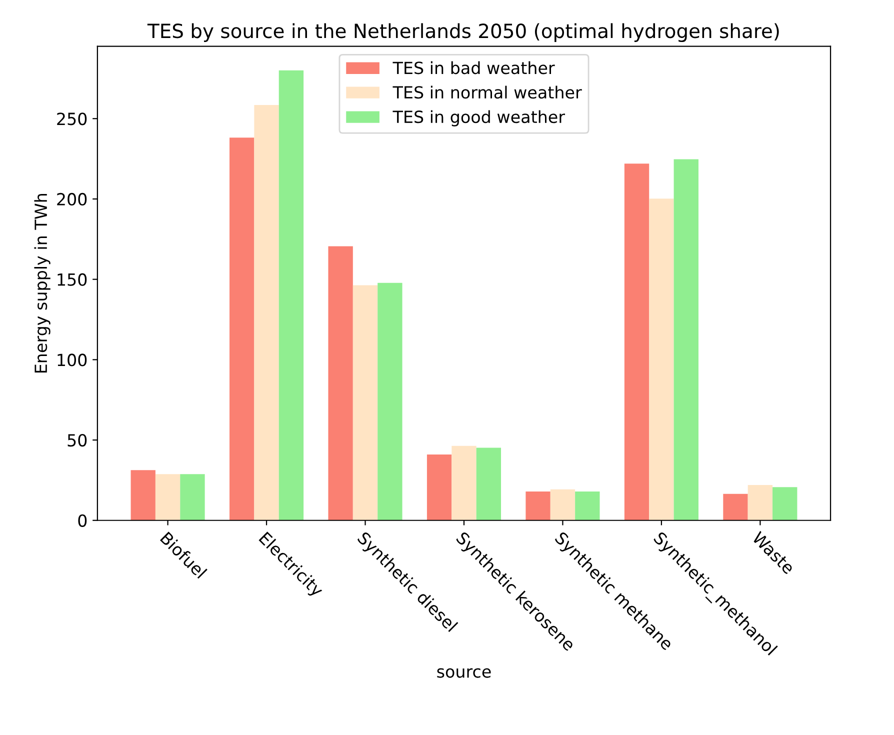 Image resolution: width=894 pixels, height=735 pixels. What do you see at coordinates (72, 360) in the screenshot?
I see `y-tick-label: 100` at bounding box center [72, 360].